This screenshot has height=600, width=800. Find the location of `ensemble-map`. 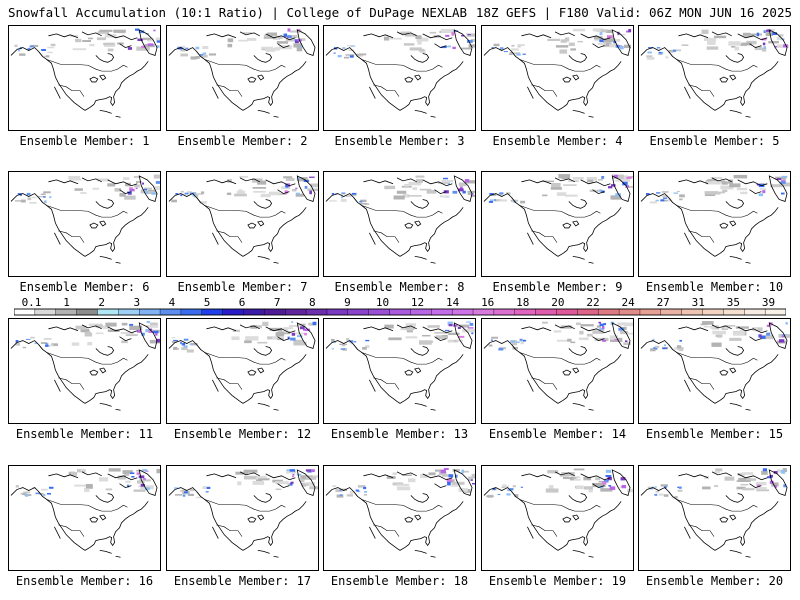

ensemble-map is located at coordinates (399, 78).